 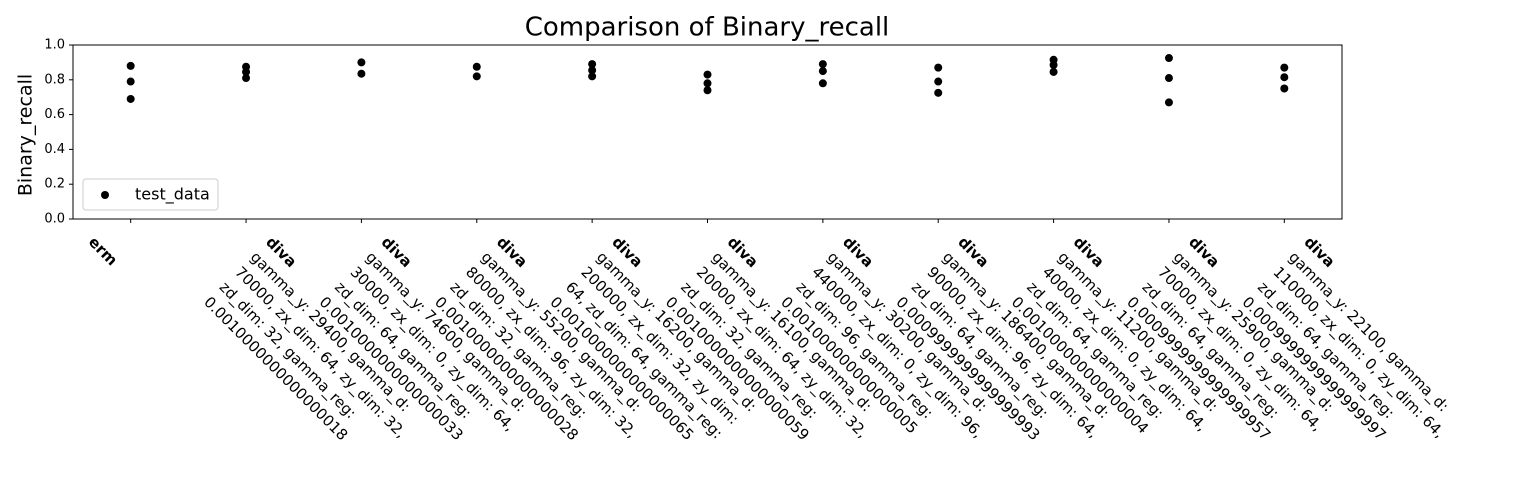 I want to click on y-tick-label: 0.6, so click(x=54, y=114).